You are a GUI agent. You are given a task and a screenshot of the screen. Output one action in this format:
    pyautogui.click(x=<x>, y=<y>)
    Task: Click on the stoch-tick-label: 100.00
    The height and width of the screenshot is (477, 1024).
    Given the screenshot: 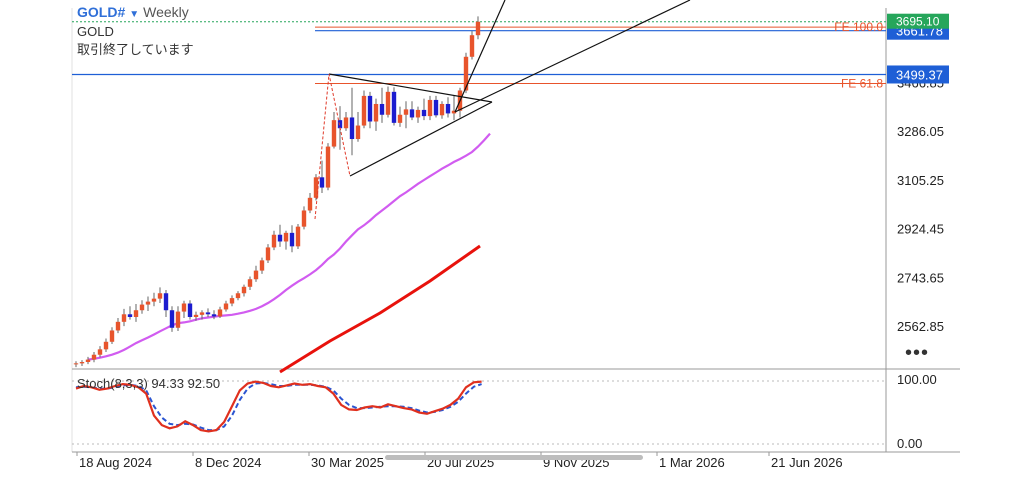 What is the action you would take?
    pyautogui.click(x=917, y=379)
    